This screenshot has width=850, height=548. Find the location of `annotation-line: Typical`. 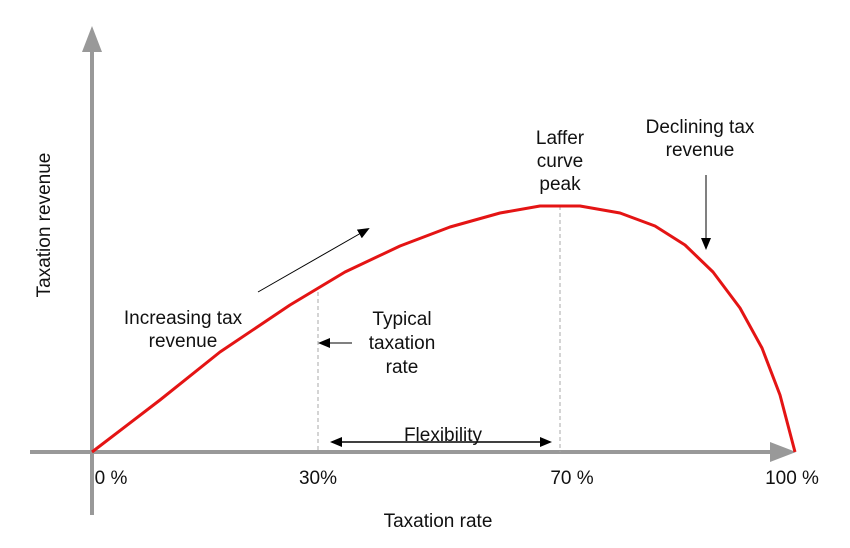

annotation-line: Typical is located at coordinates (401, 319).